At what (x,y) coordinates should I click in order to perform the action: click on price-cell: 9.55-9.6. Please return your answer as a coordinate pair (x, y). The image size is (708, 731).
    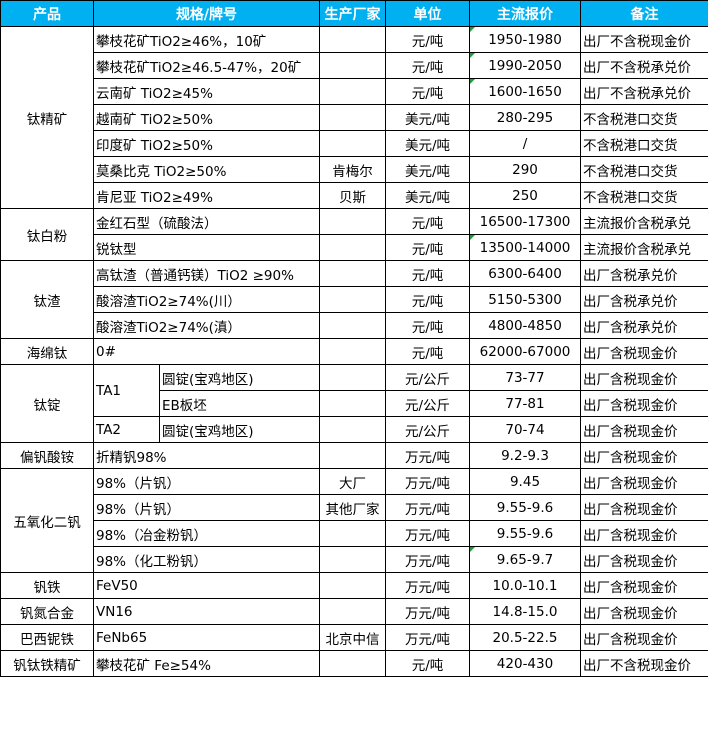
    Looking at the image, I should click on (525, 533).